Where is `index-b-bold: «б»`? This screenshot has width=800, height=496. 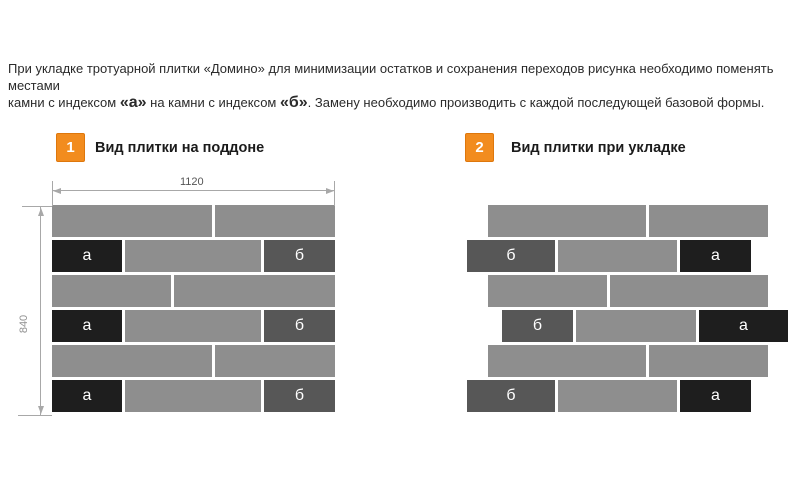
index-b-bold: «б» is located at coordinates (293, 102).